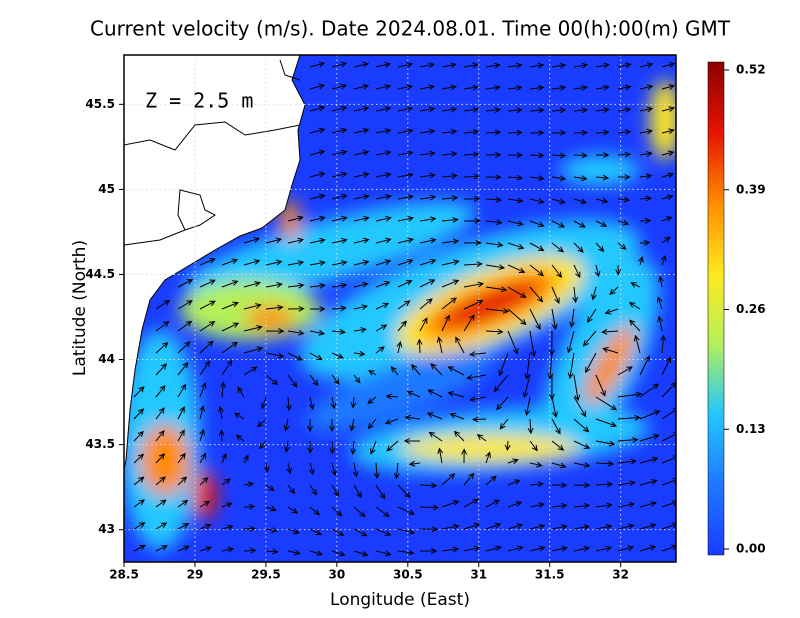 This screenshot has width=800, height=618. Describe the element at coordinates (400, 600) in the screenshot. I see `x-axis-label: Longitude (East)` at that location.